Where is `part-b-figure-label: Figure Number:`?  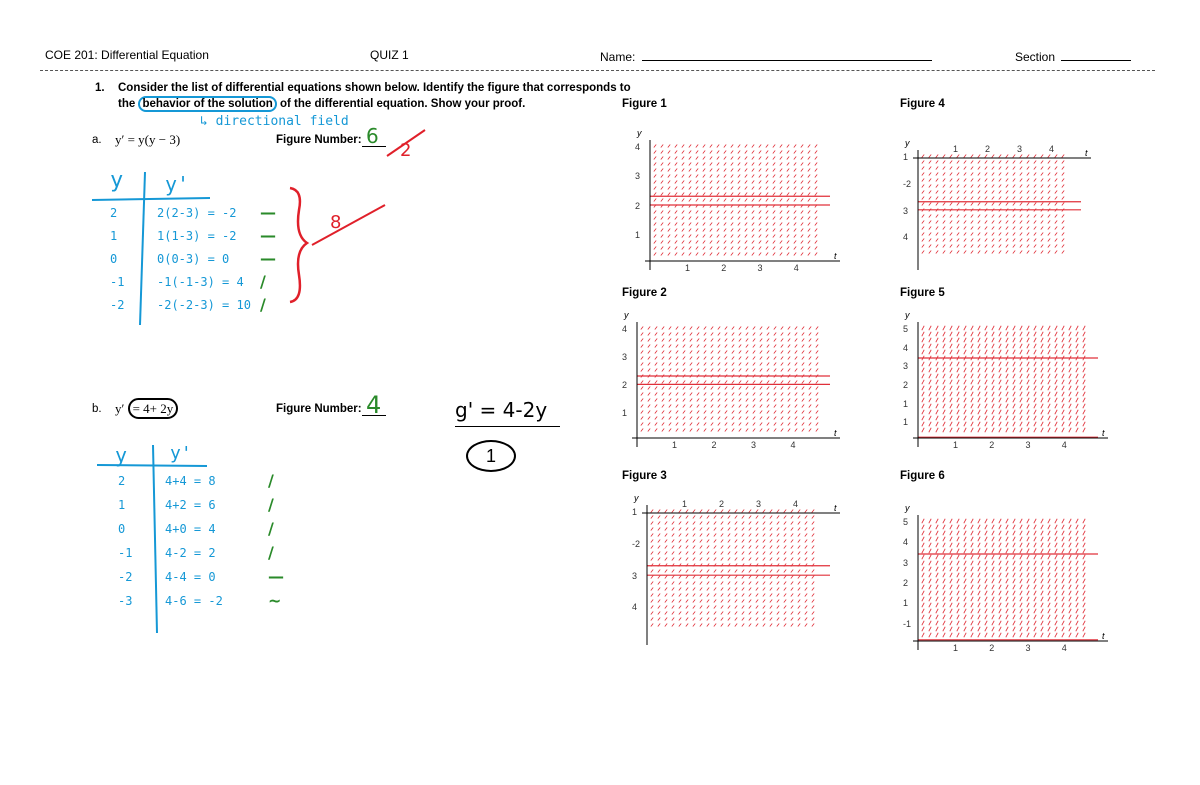
part-b-figure-label: Figure Number: is located at coordinates (319, 409).